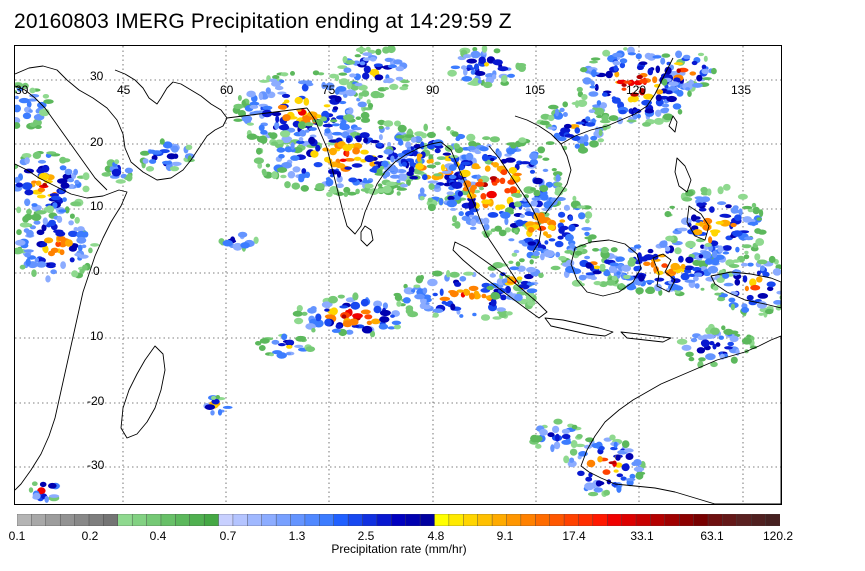 The height and width of the screenshot is (571, 865). What do you see at coordinates (778, 536) in the screenshot?
I see `colorbar-tick: 120.2` at bounding box center [778, 536].